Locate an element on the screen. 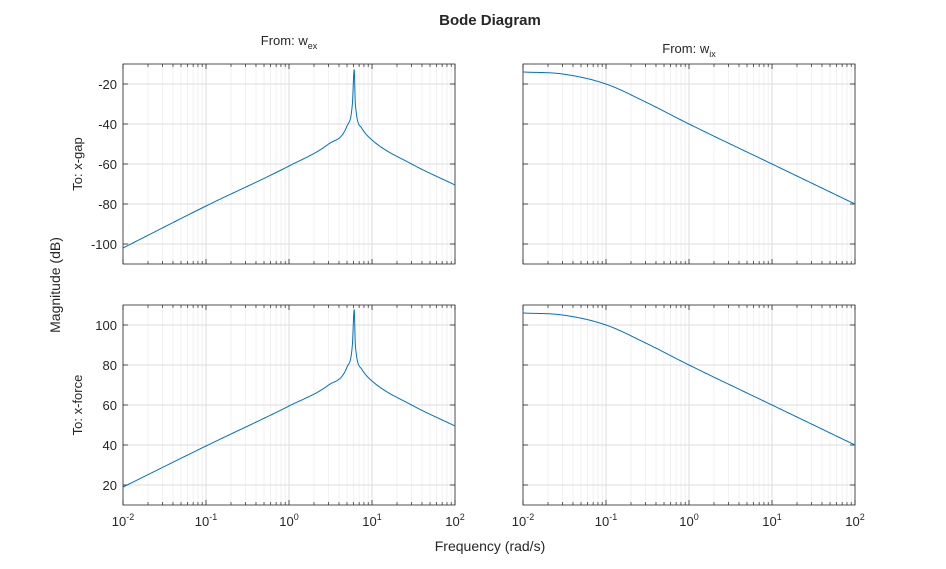 The height and width of the screenshot is (569, 946). panel-r1-c2 is located at coordinates (689, 164).